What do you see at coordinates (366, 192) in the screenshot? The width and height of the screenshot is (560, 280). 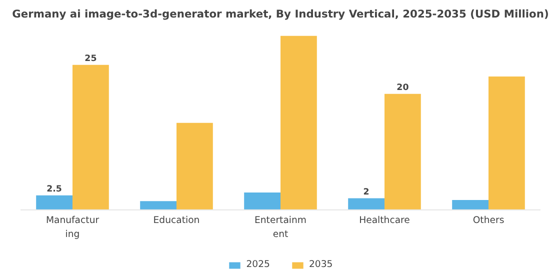 I see `data-label: 2` at bounding box center [366, 192].